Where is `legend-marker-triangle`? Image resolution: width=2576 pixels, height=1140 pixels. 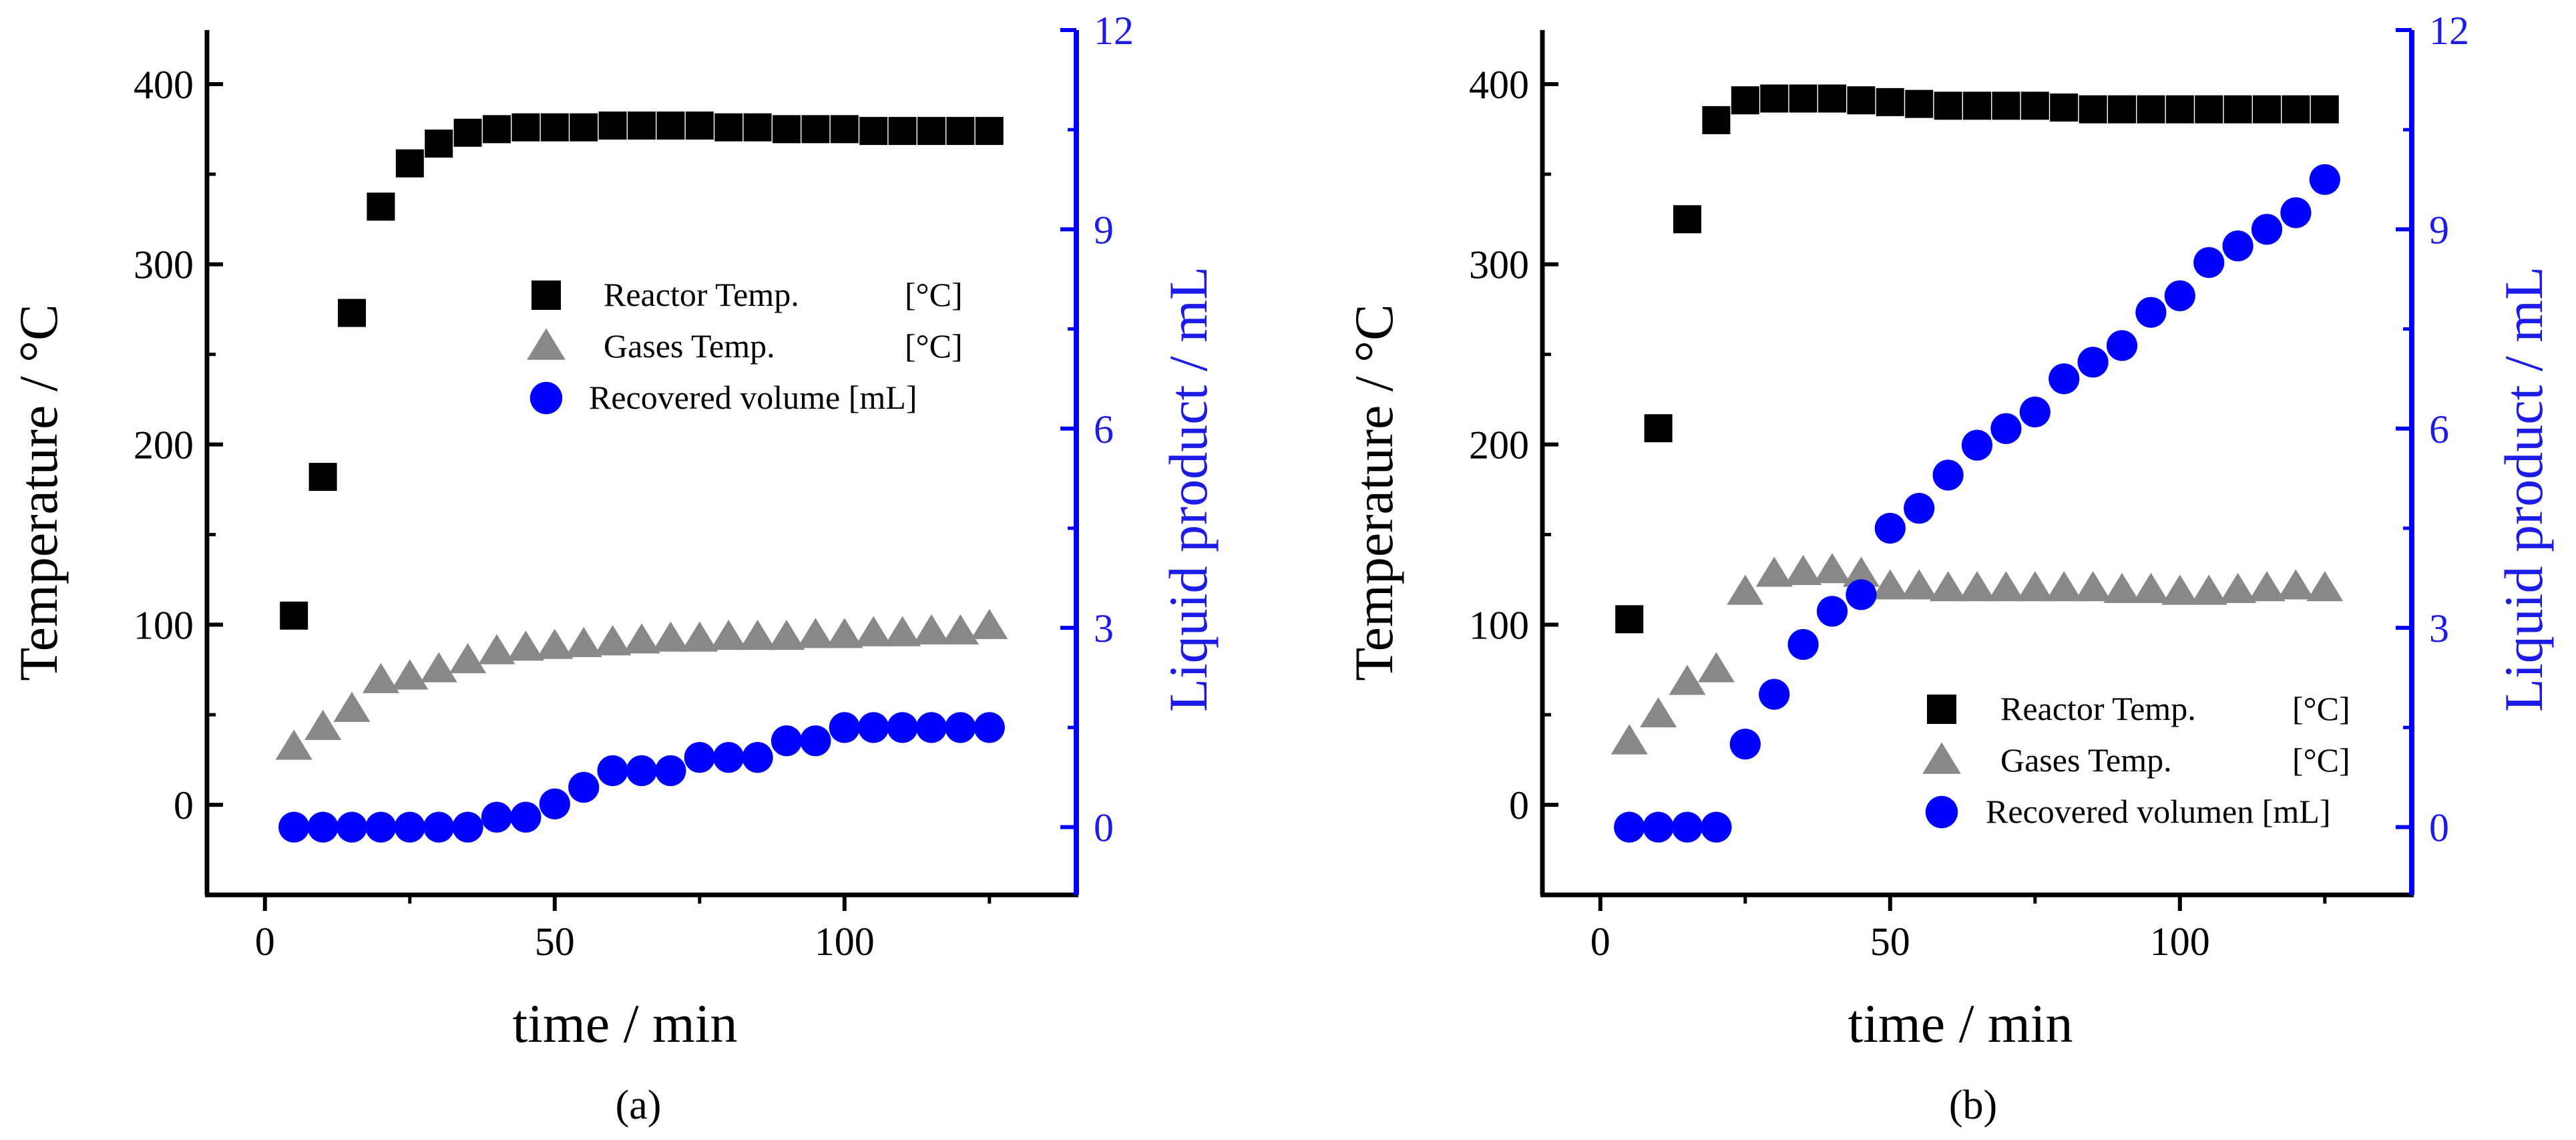 legend-marker-triangle is located at coordinates (1941, 758).